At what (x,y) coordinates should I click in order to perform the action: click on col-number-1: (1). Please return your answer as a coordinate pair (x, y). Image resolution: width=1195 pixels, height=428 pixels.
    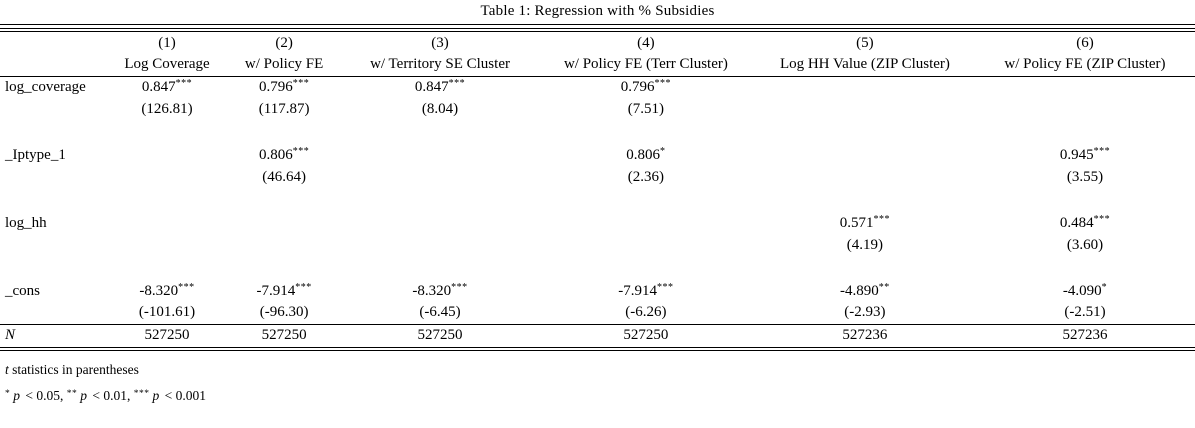
    Looking at the image, I should click on (167, 42).